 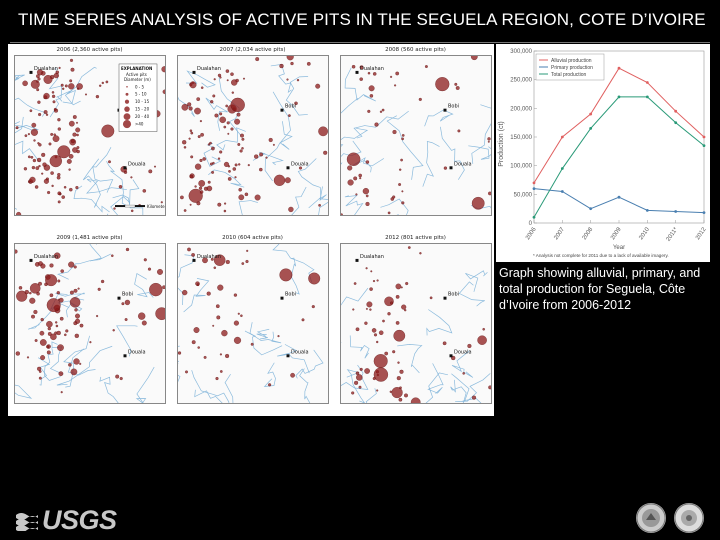 What do you see at coordinates (139, 124) in the screenshot?
I see `svg-text: >40` at bounding box center [139, 124].